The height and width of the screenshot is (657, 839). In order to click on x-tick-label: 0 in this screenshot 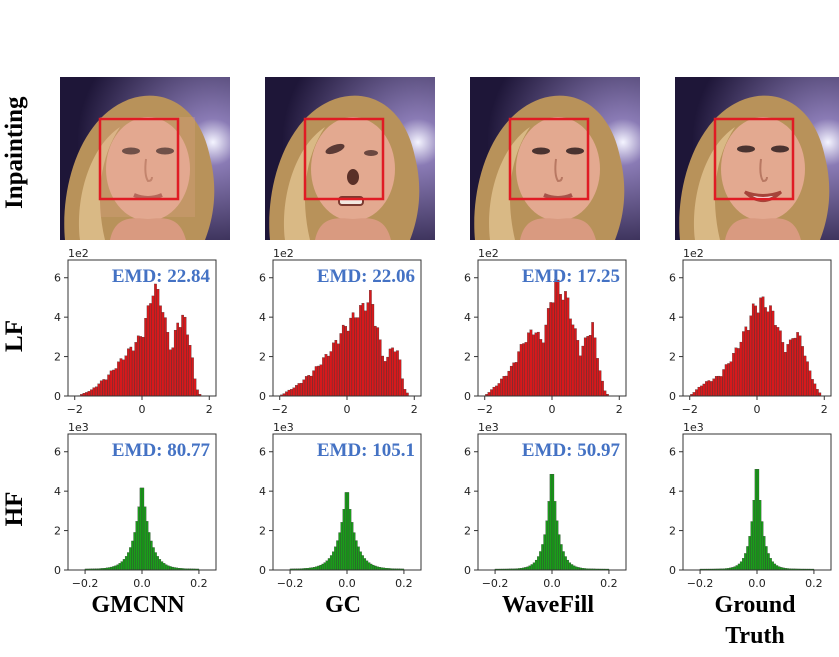, I will do `click(347, 409)`.